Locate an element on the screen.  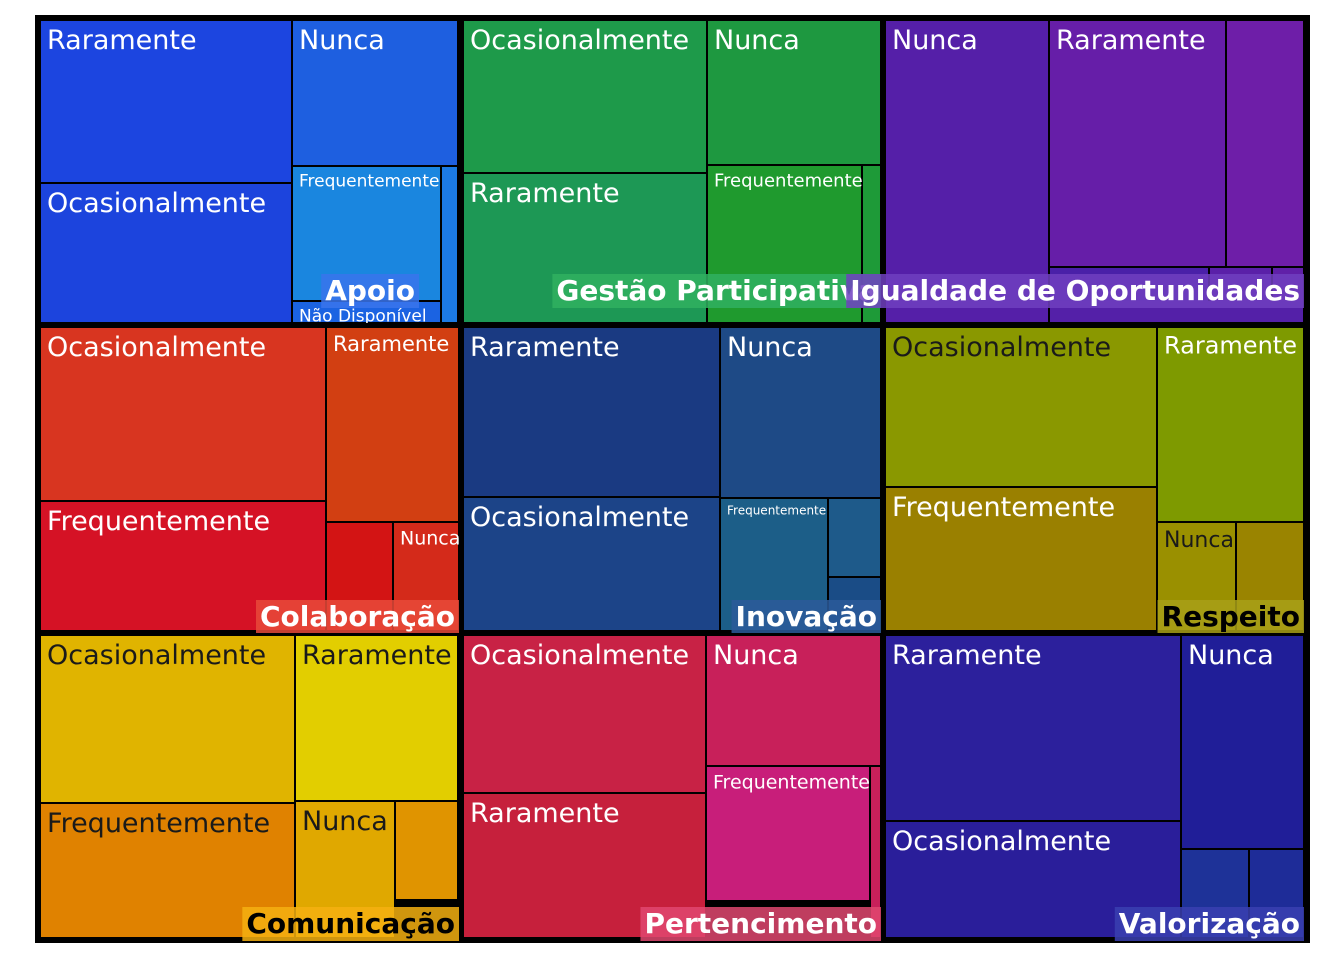
group-label-colaboracao: Colaboração is located at coordinates (357, 616).